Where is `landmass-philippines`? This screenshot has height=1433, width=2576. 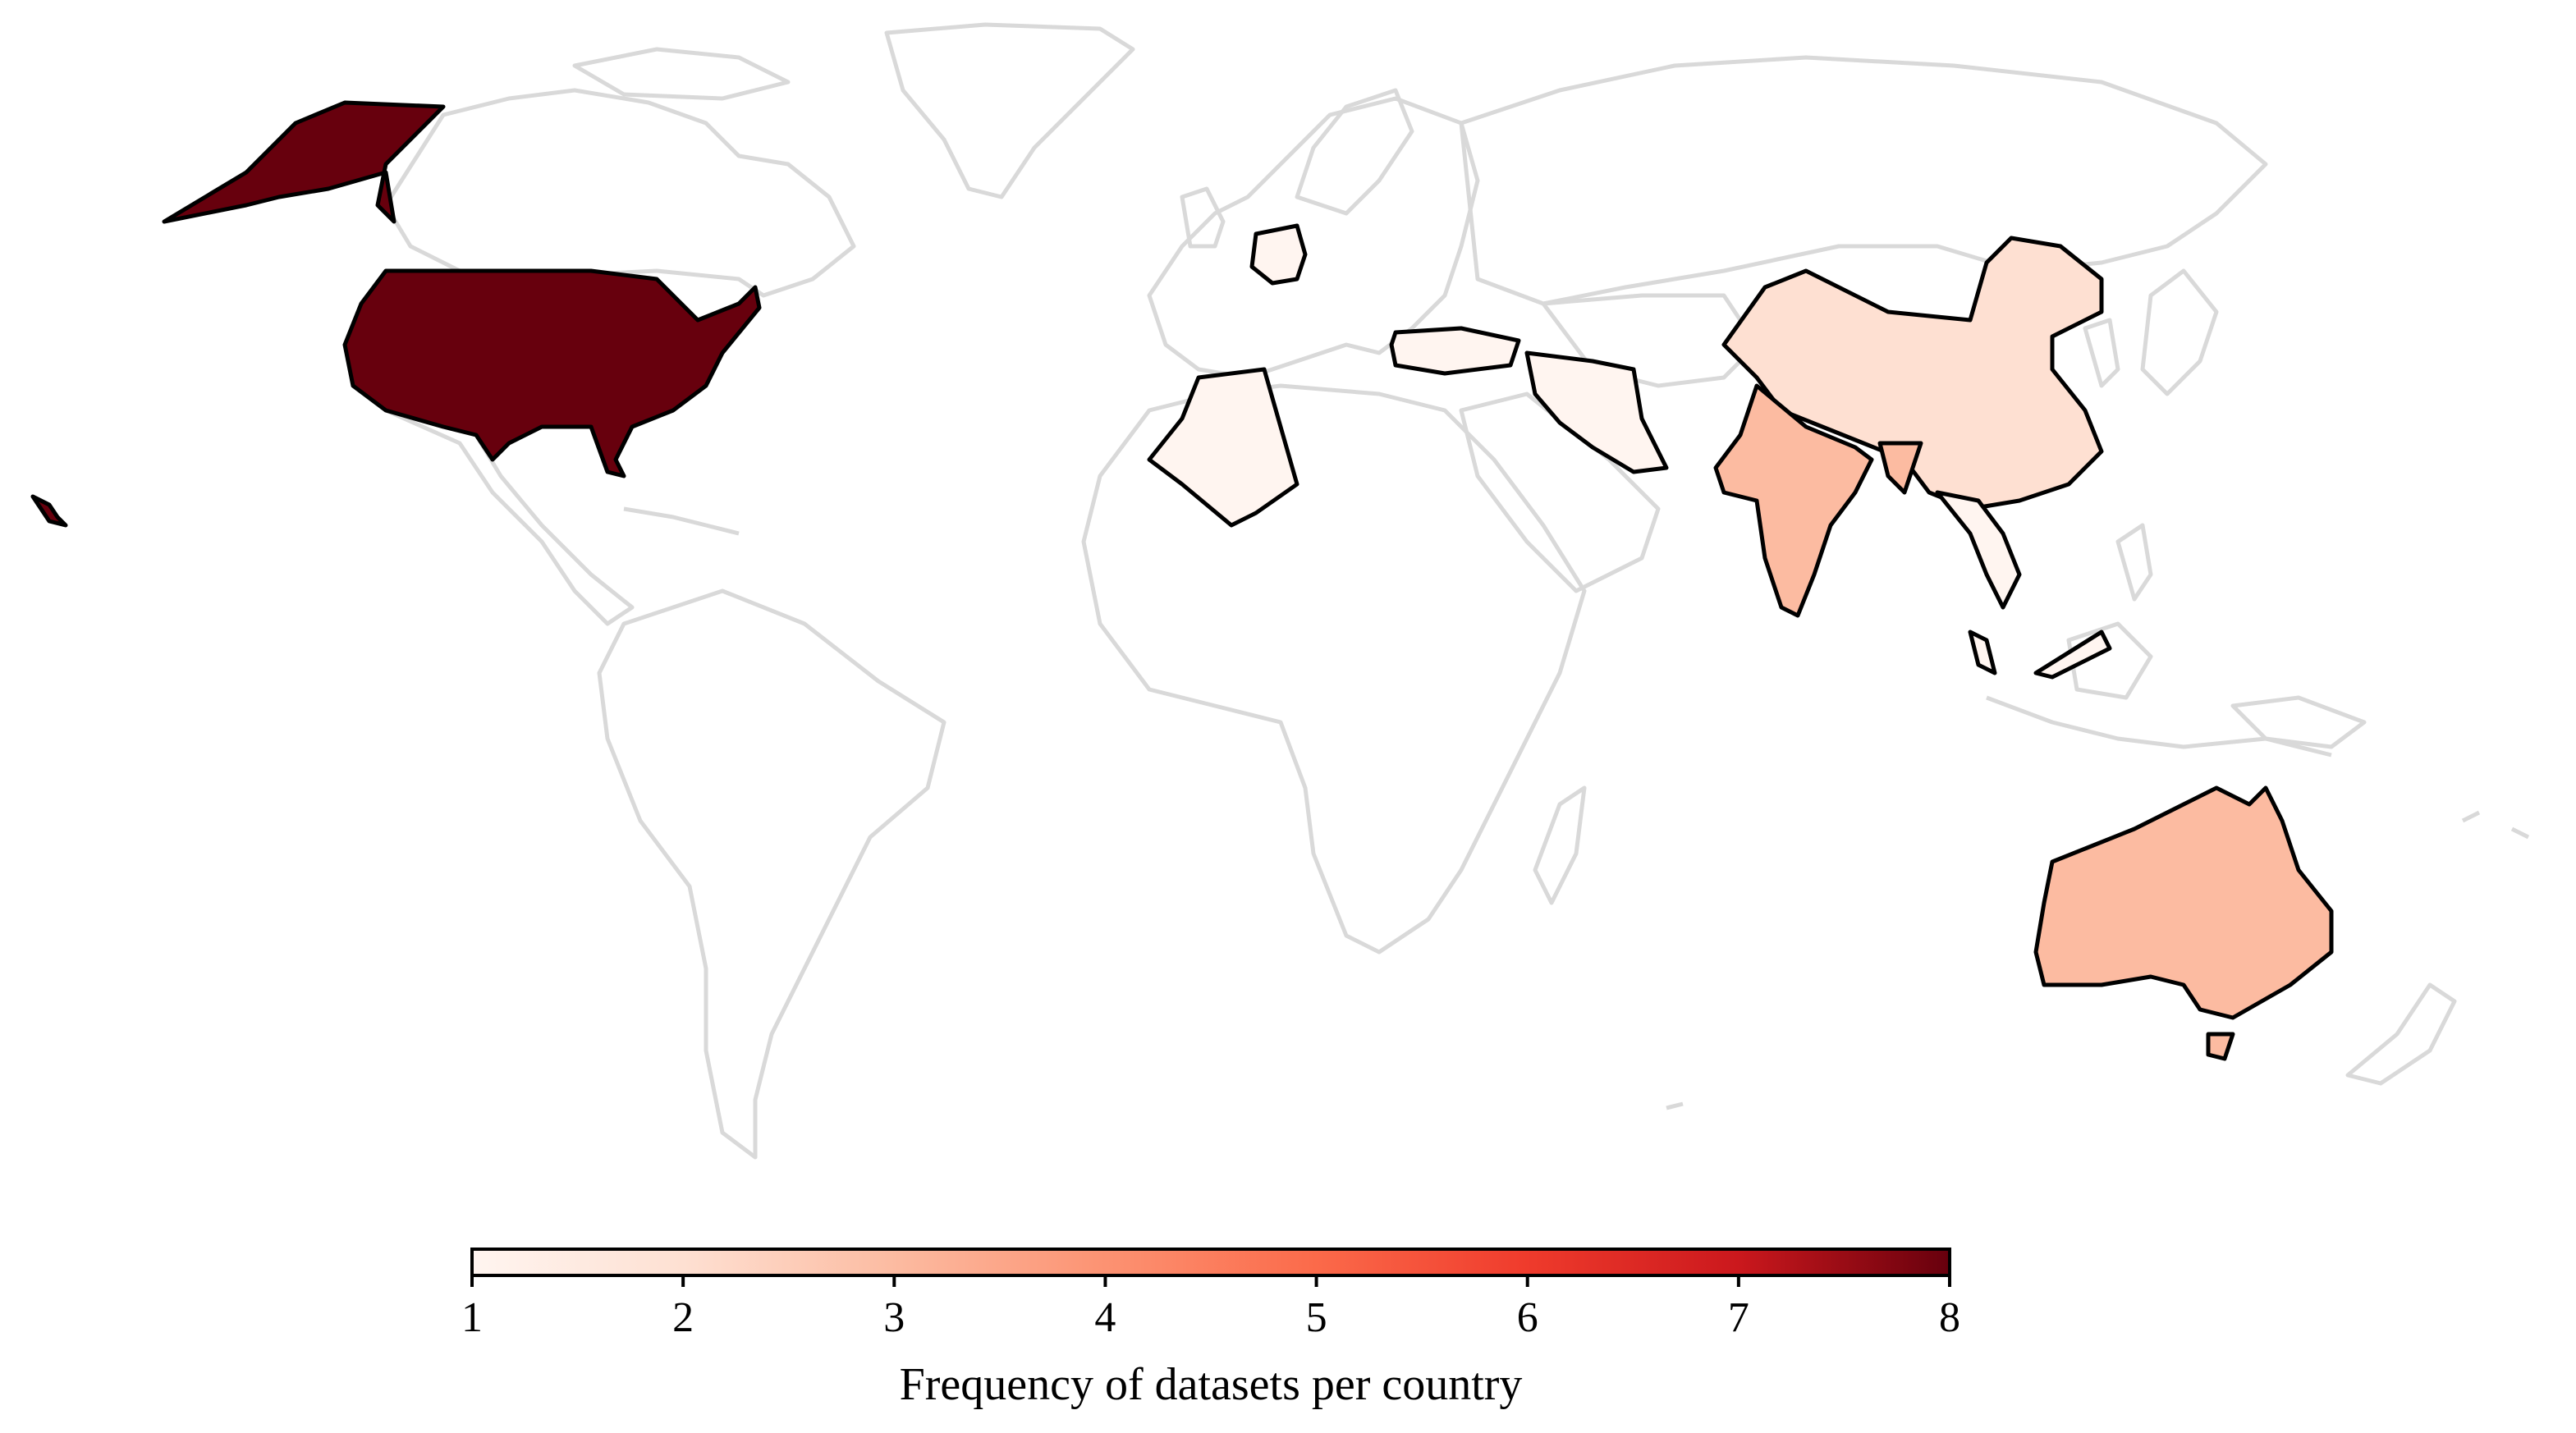 landmass-philippines is located at coordinates (2134, 562).